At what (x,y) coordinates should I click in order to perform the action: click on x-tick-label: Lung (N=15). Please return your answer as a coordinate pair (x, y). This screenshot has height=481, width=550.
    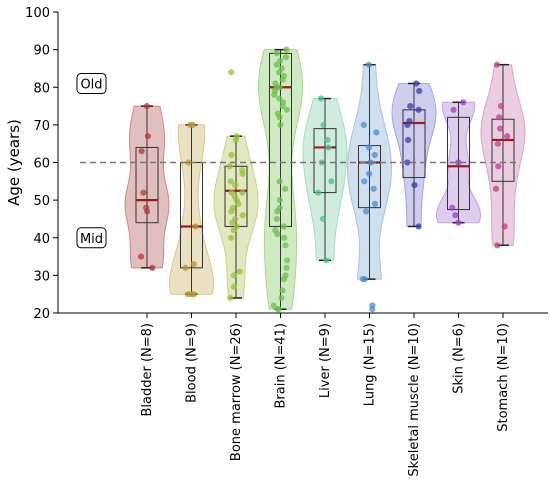
    Looking at the image, I should click on (370, 364).